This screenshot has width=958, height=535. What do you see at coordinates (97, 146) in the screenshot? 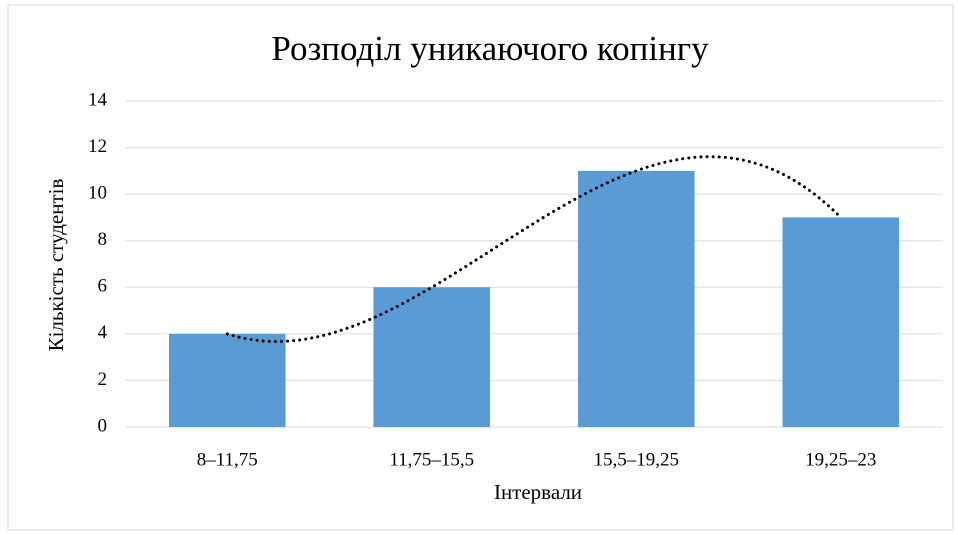
I see `y-tick-label: 12` at bounding box center [97, 146].